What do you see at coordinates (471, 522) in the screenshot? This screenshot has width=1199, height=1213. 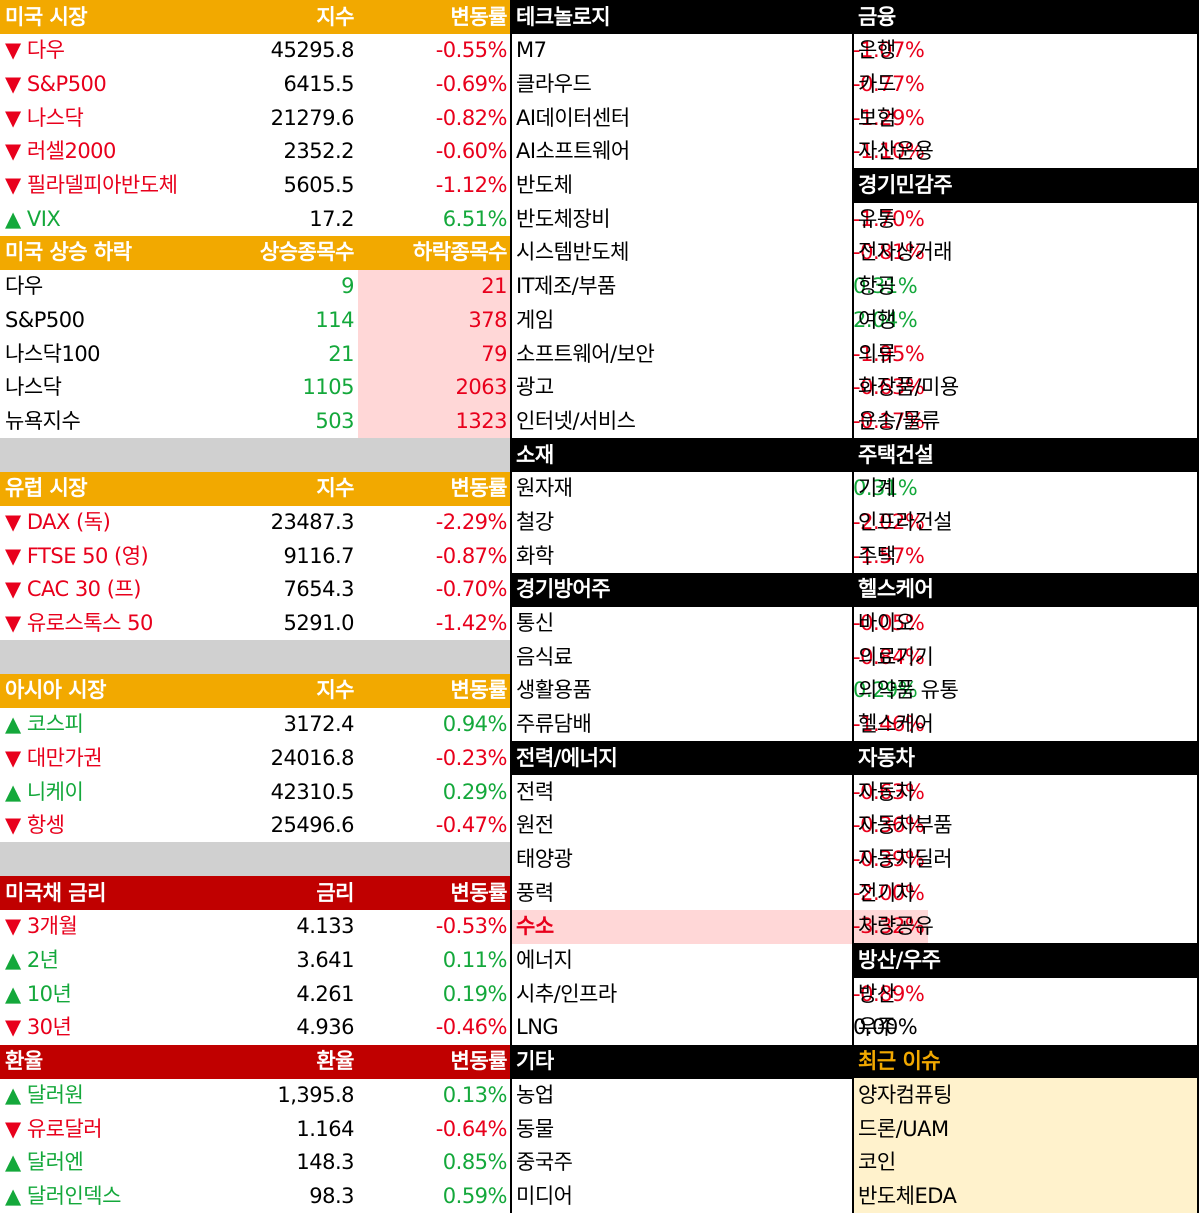 I see `change-value: -2.29%` at bounding box center [471, 522].